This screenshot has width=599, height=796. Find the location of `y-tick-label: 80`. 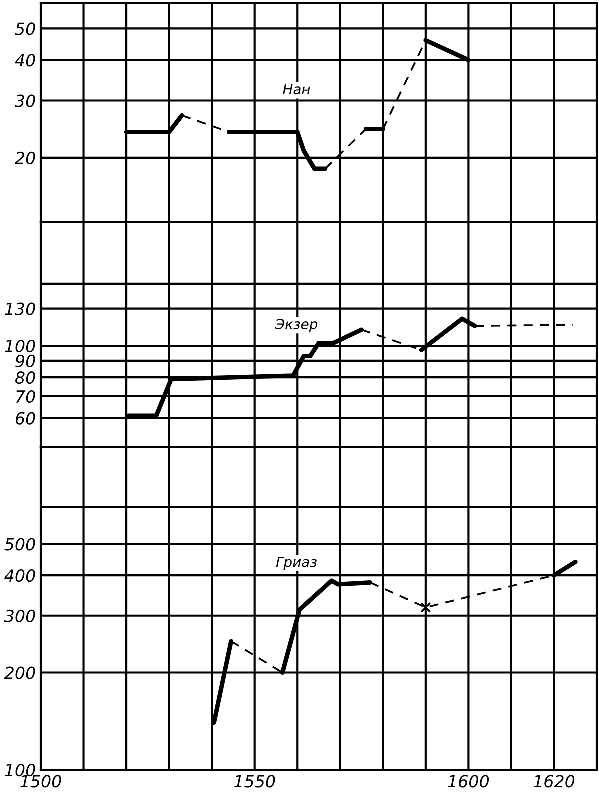

y-tick-label: 80 is located at coordinates (25, 378).